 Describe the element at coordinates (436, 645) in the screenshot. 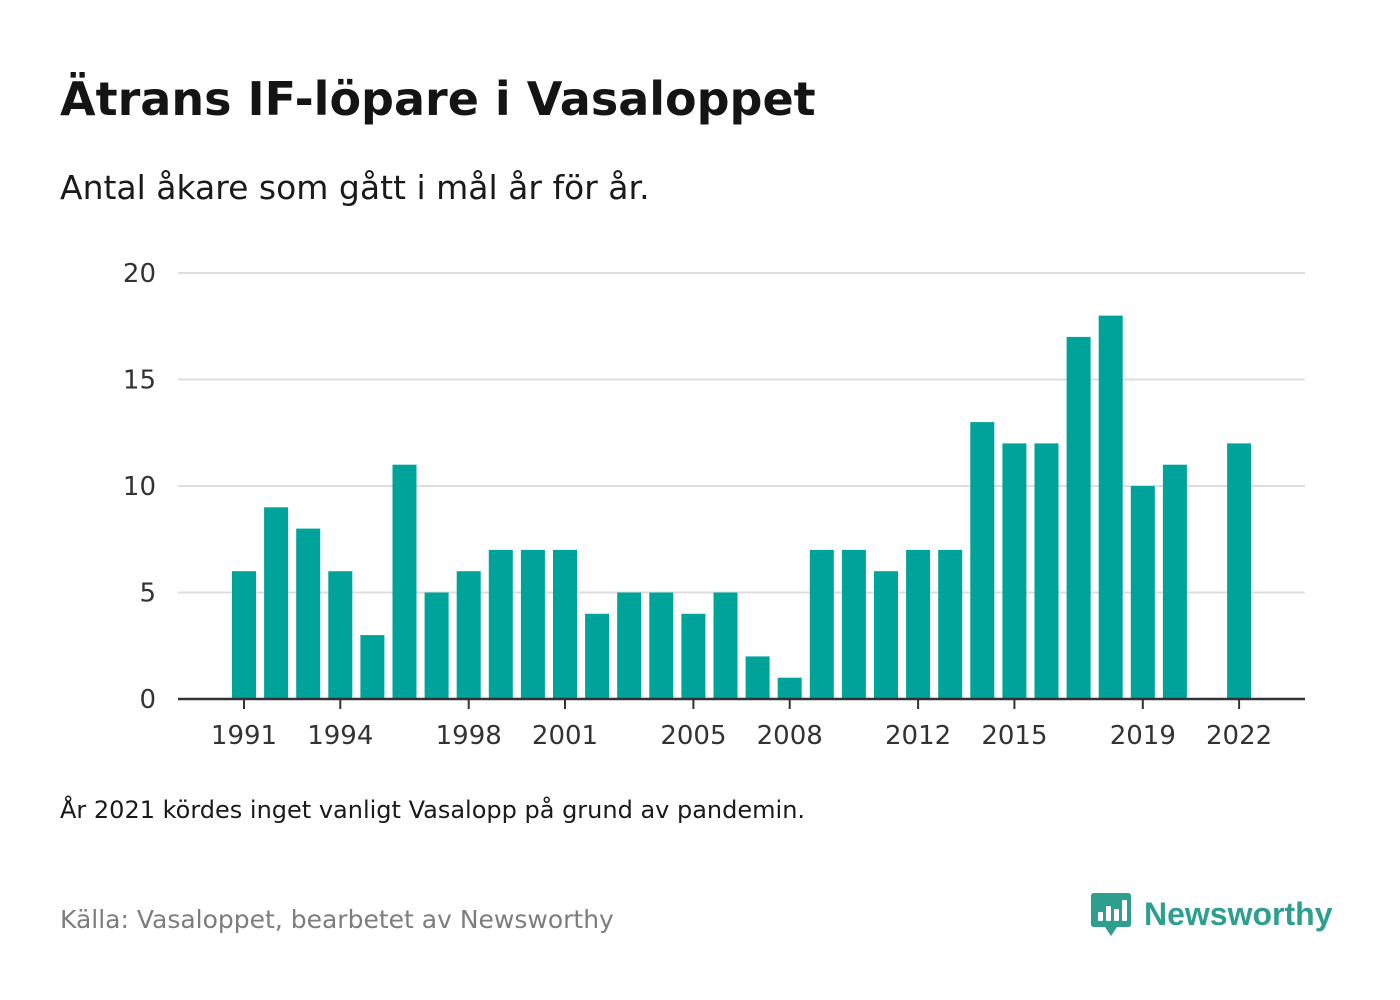

I see `bar-1997` at that location.